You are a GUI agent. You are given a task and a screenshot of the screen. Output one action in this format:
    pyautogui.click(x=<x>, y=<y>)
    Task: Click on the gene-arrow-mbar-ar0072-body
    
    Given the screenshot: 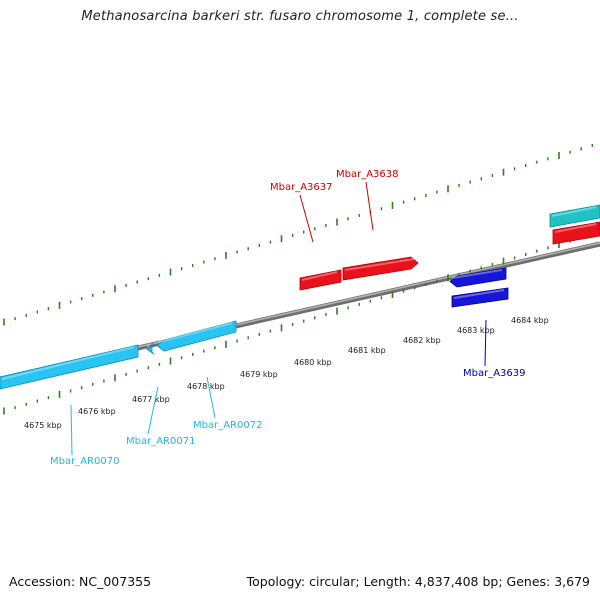 What is the action you would take?
    pyautogui.click(x=196, y=336)
    